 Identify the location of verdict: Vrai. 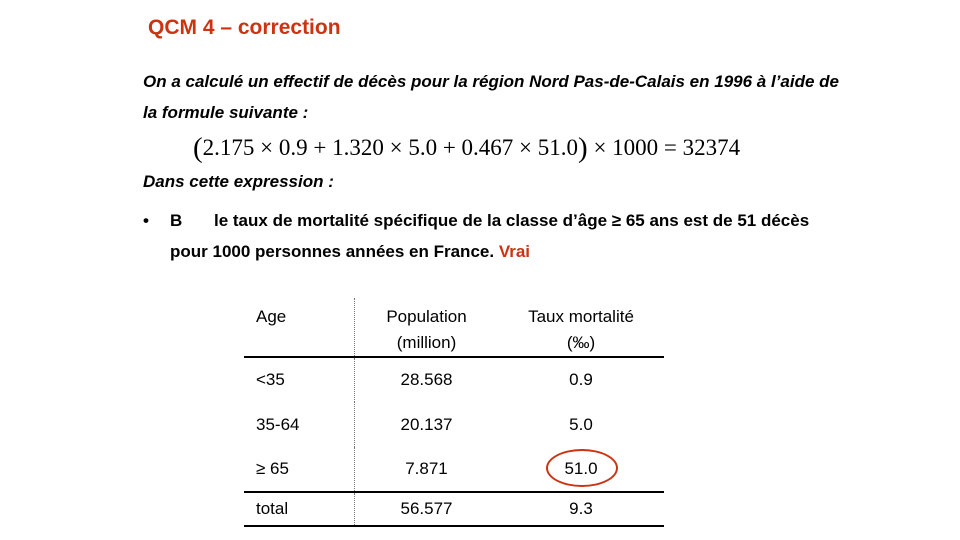
(514, 251).